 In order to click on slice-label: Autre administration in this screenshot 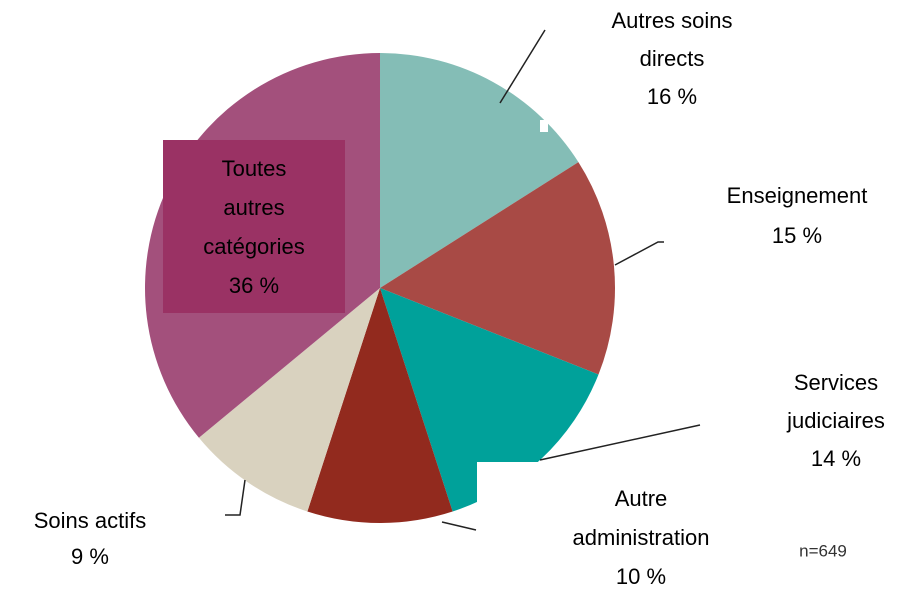, I will do `click(641, 518)`.